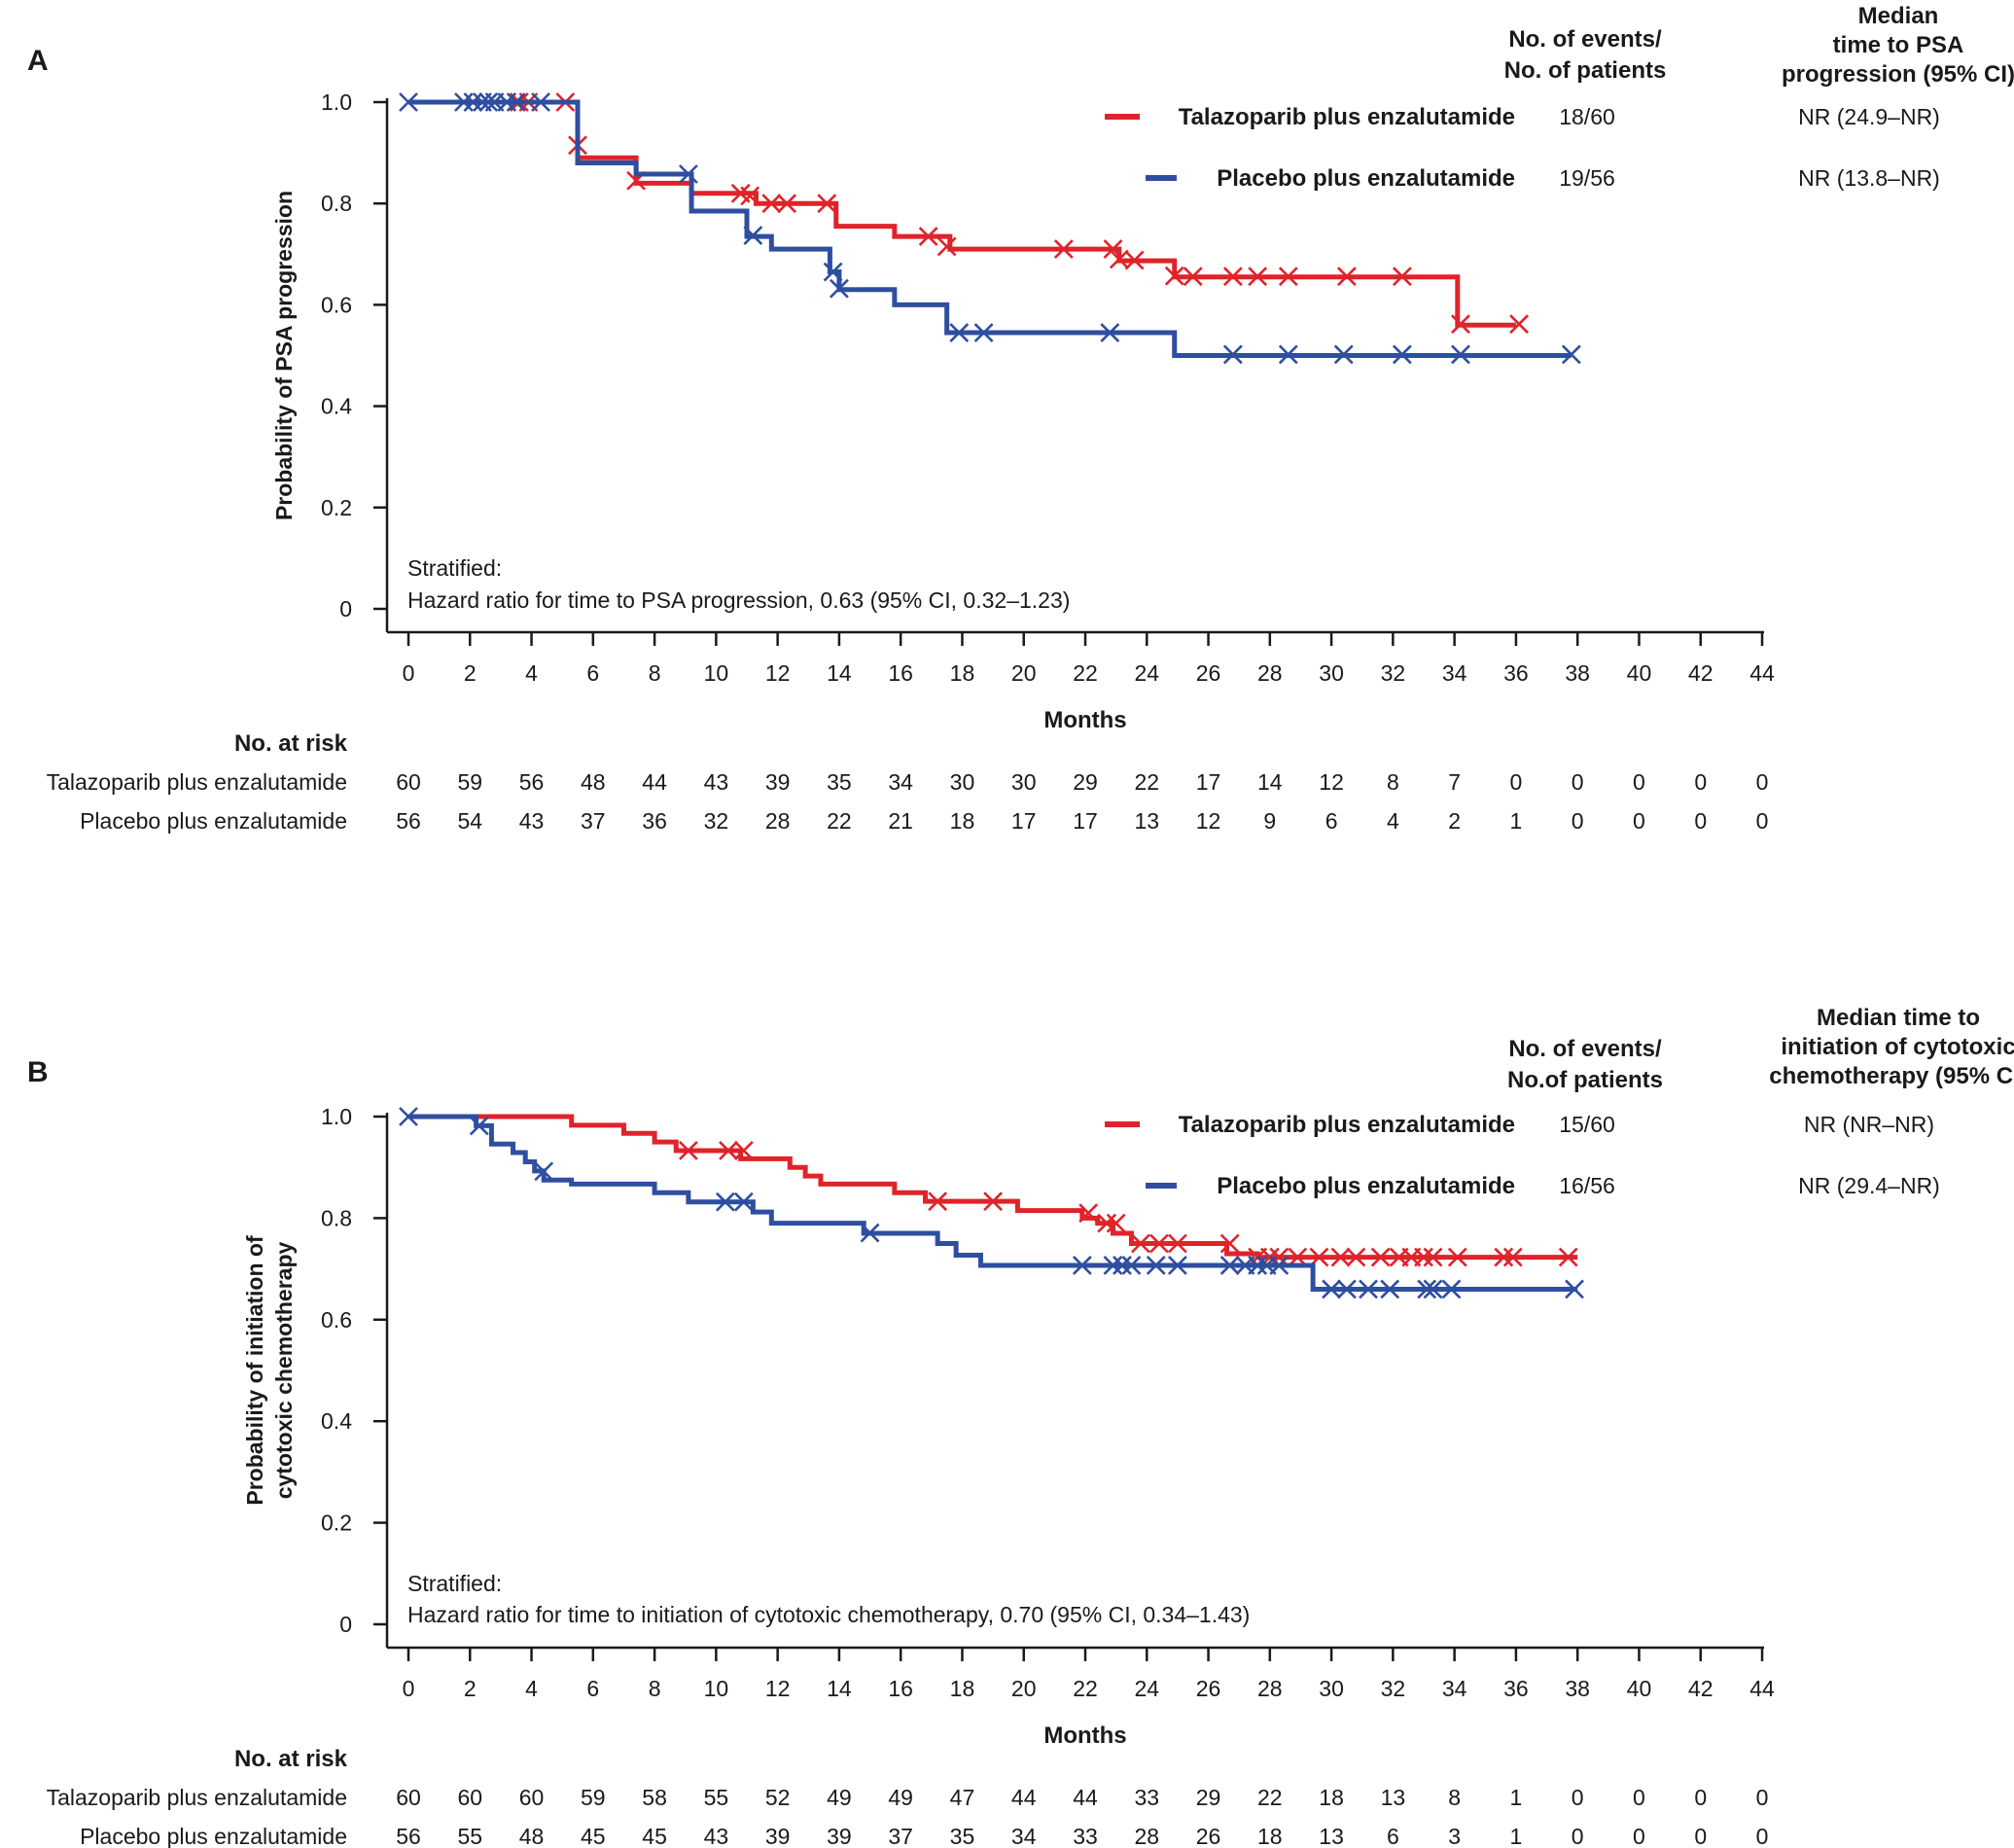  What do you see at coordinates (284, 356) in the screenshot?
I see `y-axis-label: Probability of PSA progression` at bounding box center [284, 356].